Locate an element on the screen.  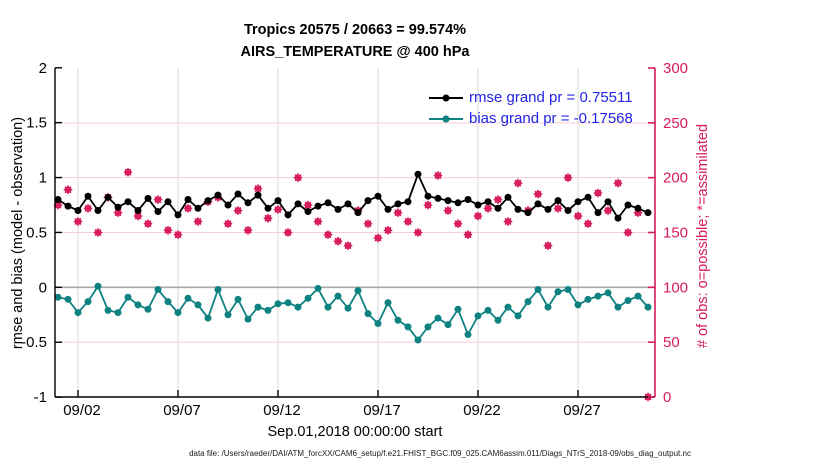
right-axis-tick-label: 300 is located at coordinates (675, 68).